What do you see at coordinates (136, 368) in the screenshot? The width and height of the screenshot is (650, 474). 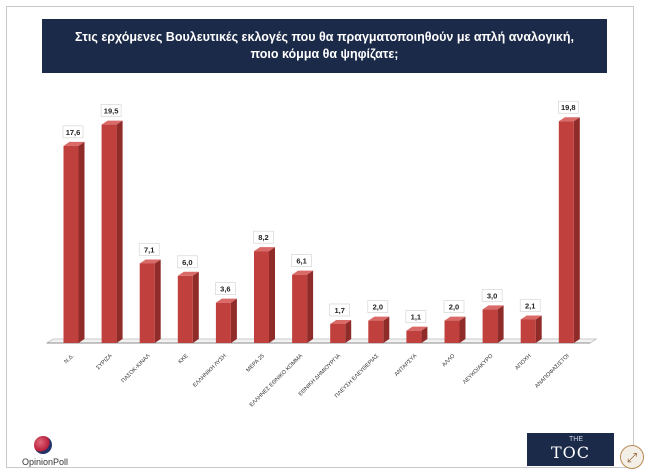 I see `x-tick-label: ΠΑΣΟΚ-ΚΙΝΑΛ` at bounding box center [136, 368].